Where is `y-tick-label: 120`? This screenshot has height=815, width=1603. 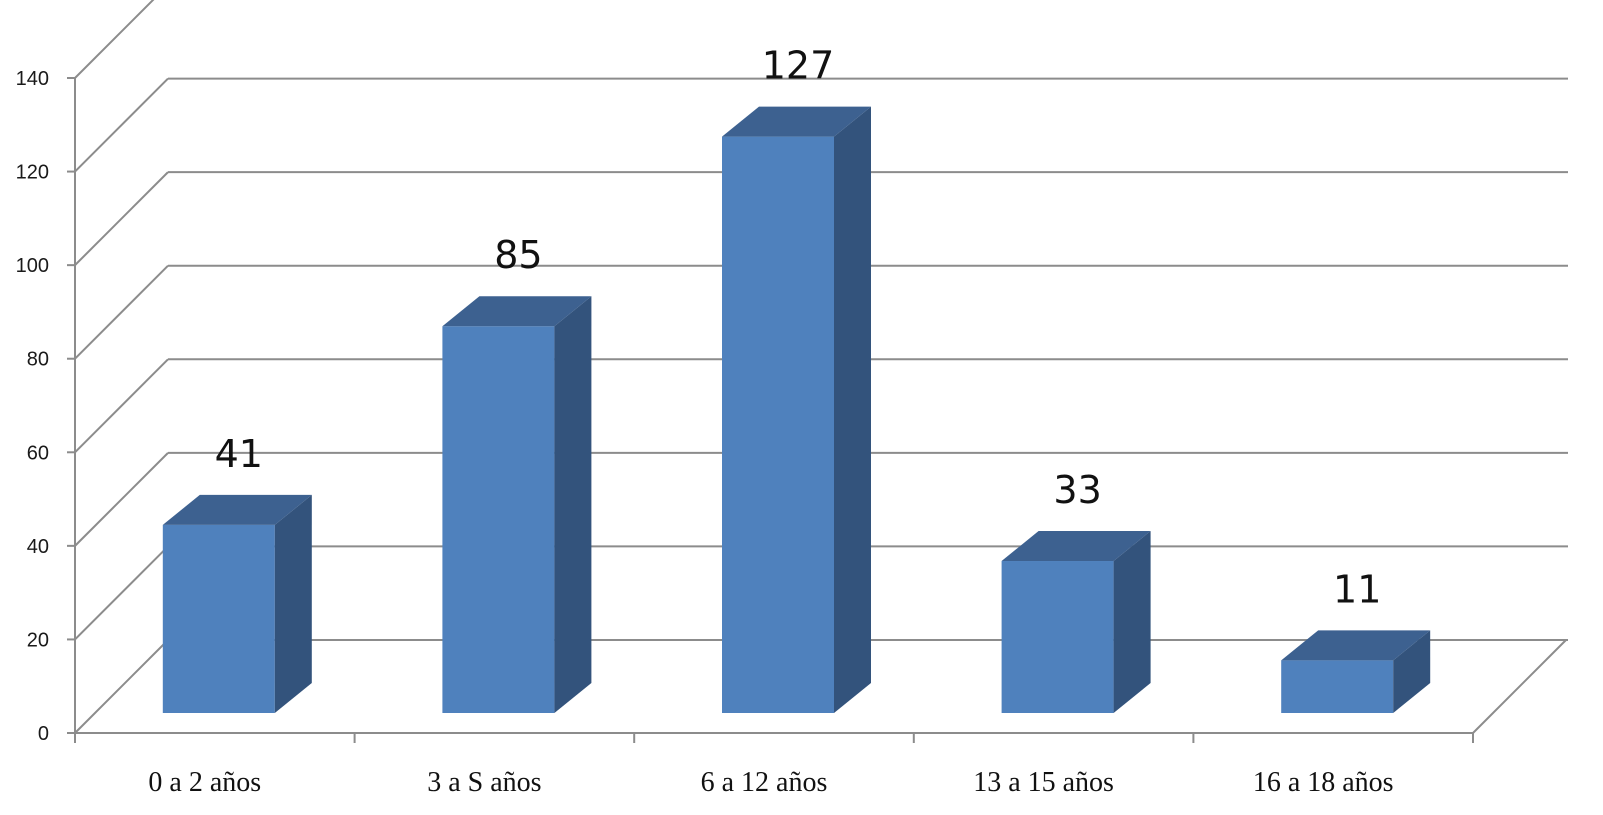
y-tick-label: 120 is located at coordinates (32, 173).